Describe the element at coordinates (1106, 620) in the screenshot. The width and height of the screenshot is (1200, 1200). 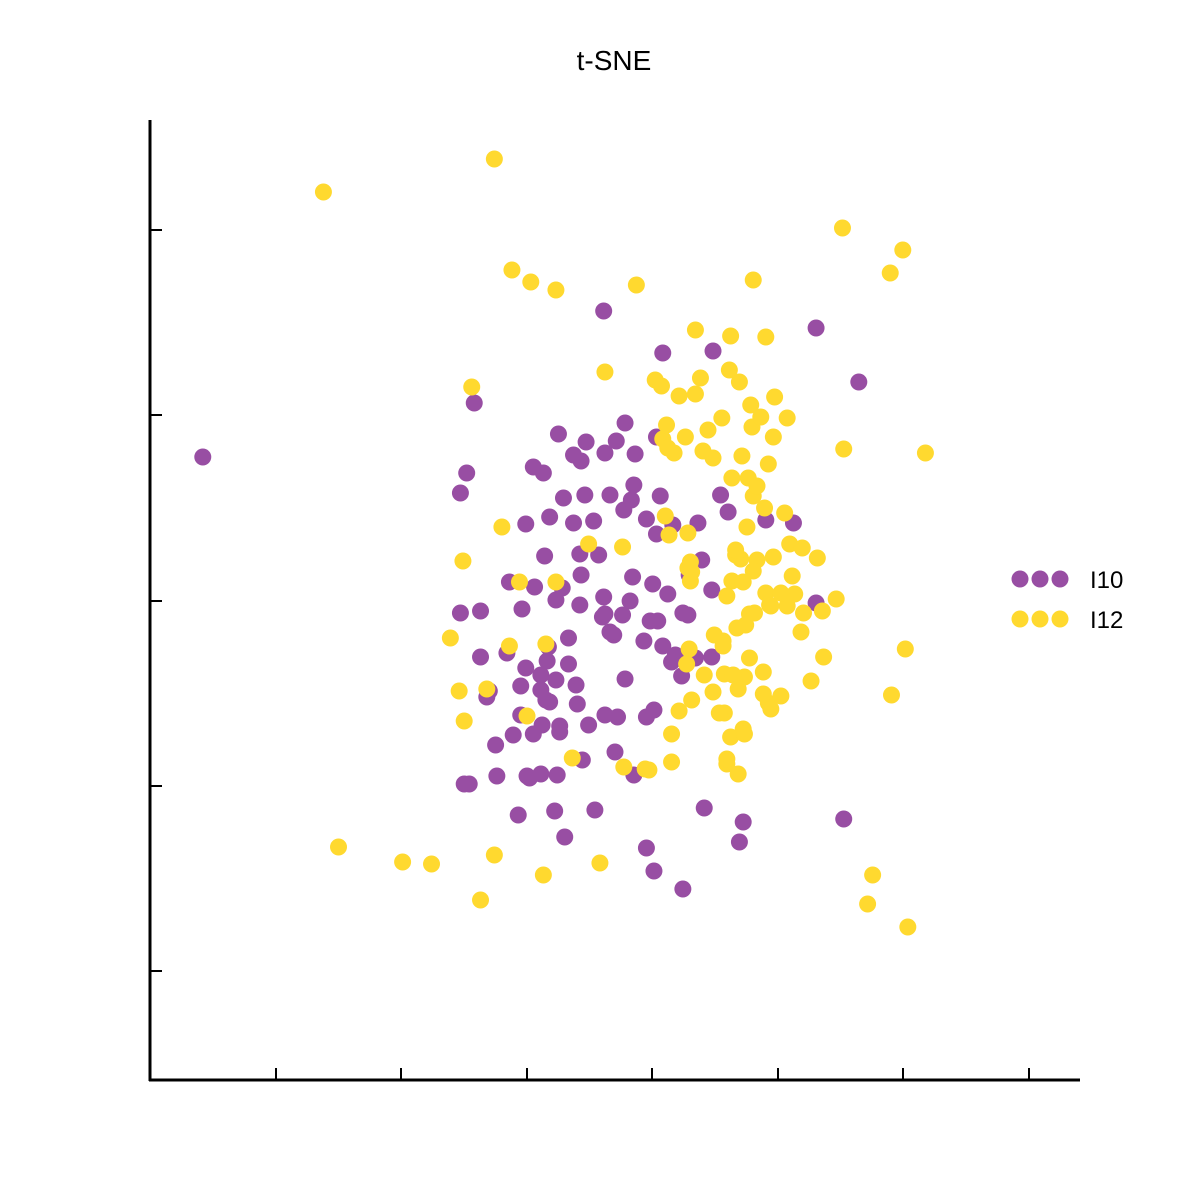
I see `legend-label-i12: I12` at that location.